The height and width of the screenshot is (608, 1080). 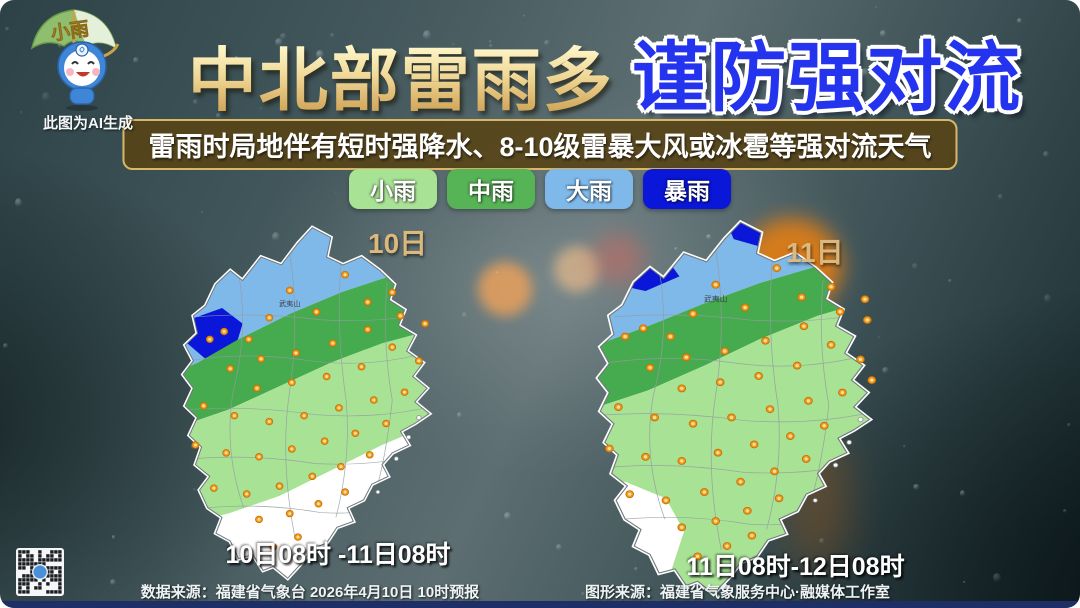 What do you see at coordinates (310, 592) in the screenshot?
I see `data-source-text: 数据来源：福建省气象台 2026年4月10日 10时预报` at bounding box center [310, 592].